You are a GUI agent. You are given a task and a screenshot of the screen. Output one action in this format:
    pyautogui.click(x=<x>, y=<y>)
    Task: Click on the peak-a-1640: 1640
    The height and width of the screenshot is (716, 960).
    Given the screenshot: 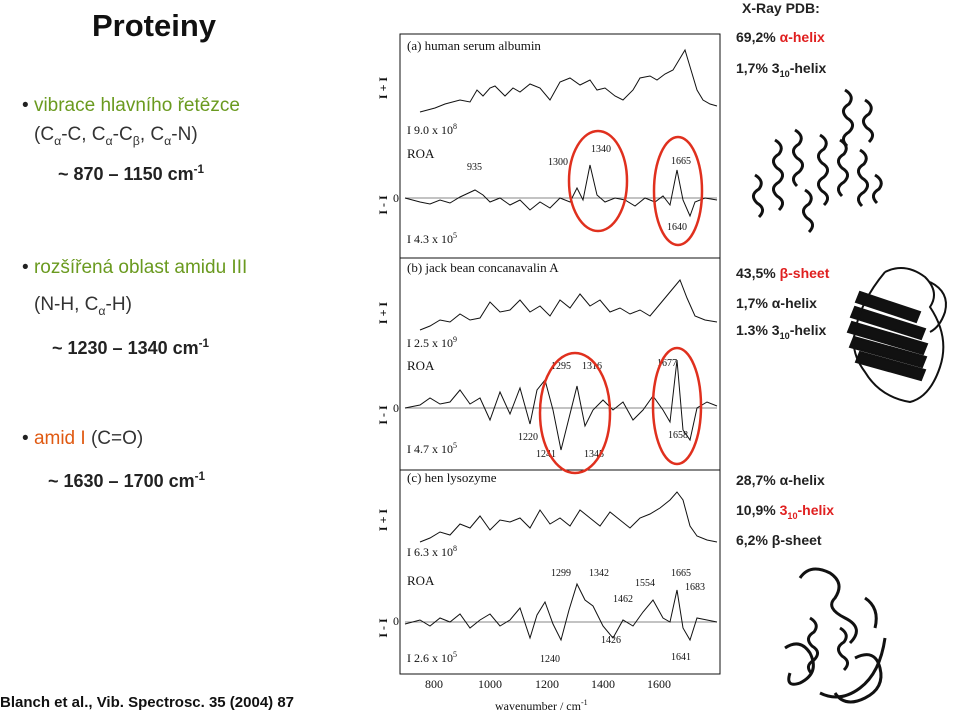 What is the action you would take?
    pyautogui.click(x=677, y=227)
    